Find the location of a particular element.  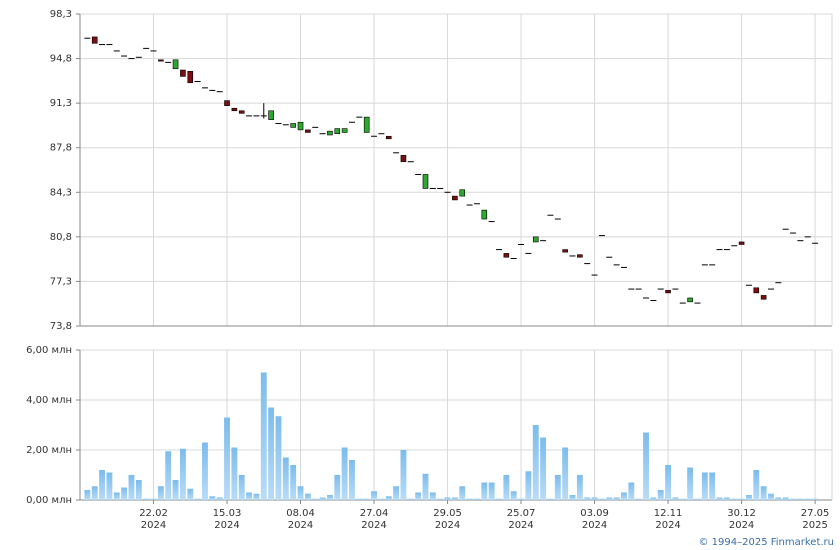

y-tick-label: 2,00 млн is located at coordinates (49, 450).